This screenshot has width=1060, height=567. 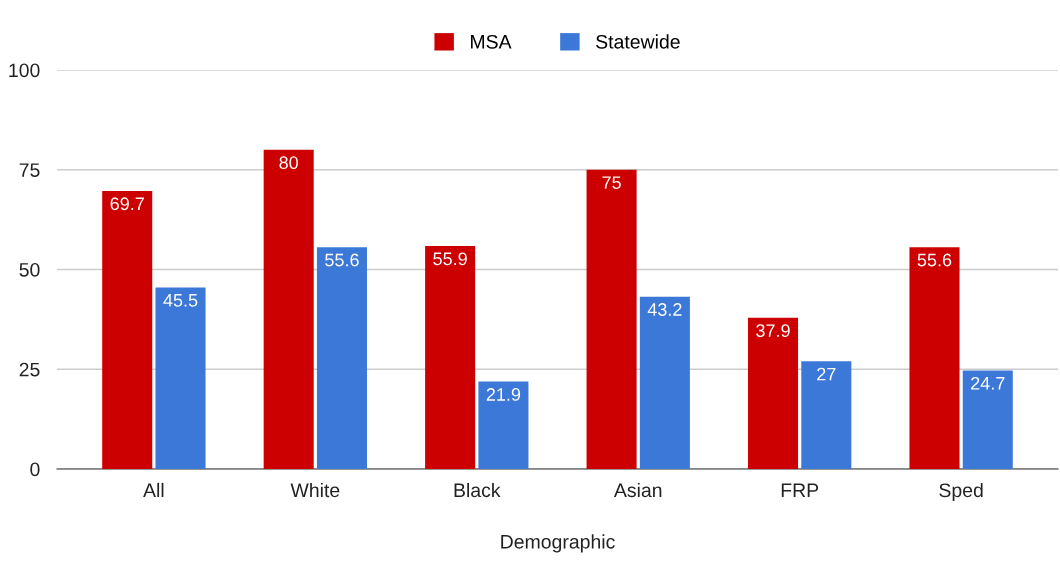 I want to click on data-label: 27, so click(x=826, y=374).